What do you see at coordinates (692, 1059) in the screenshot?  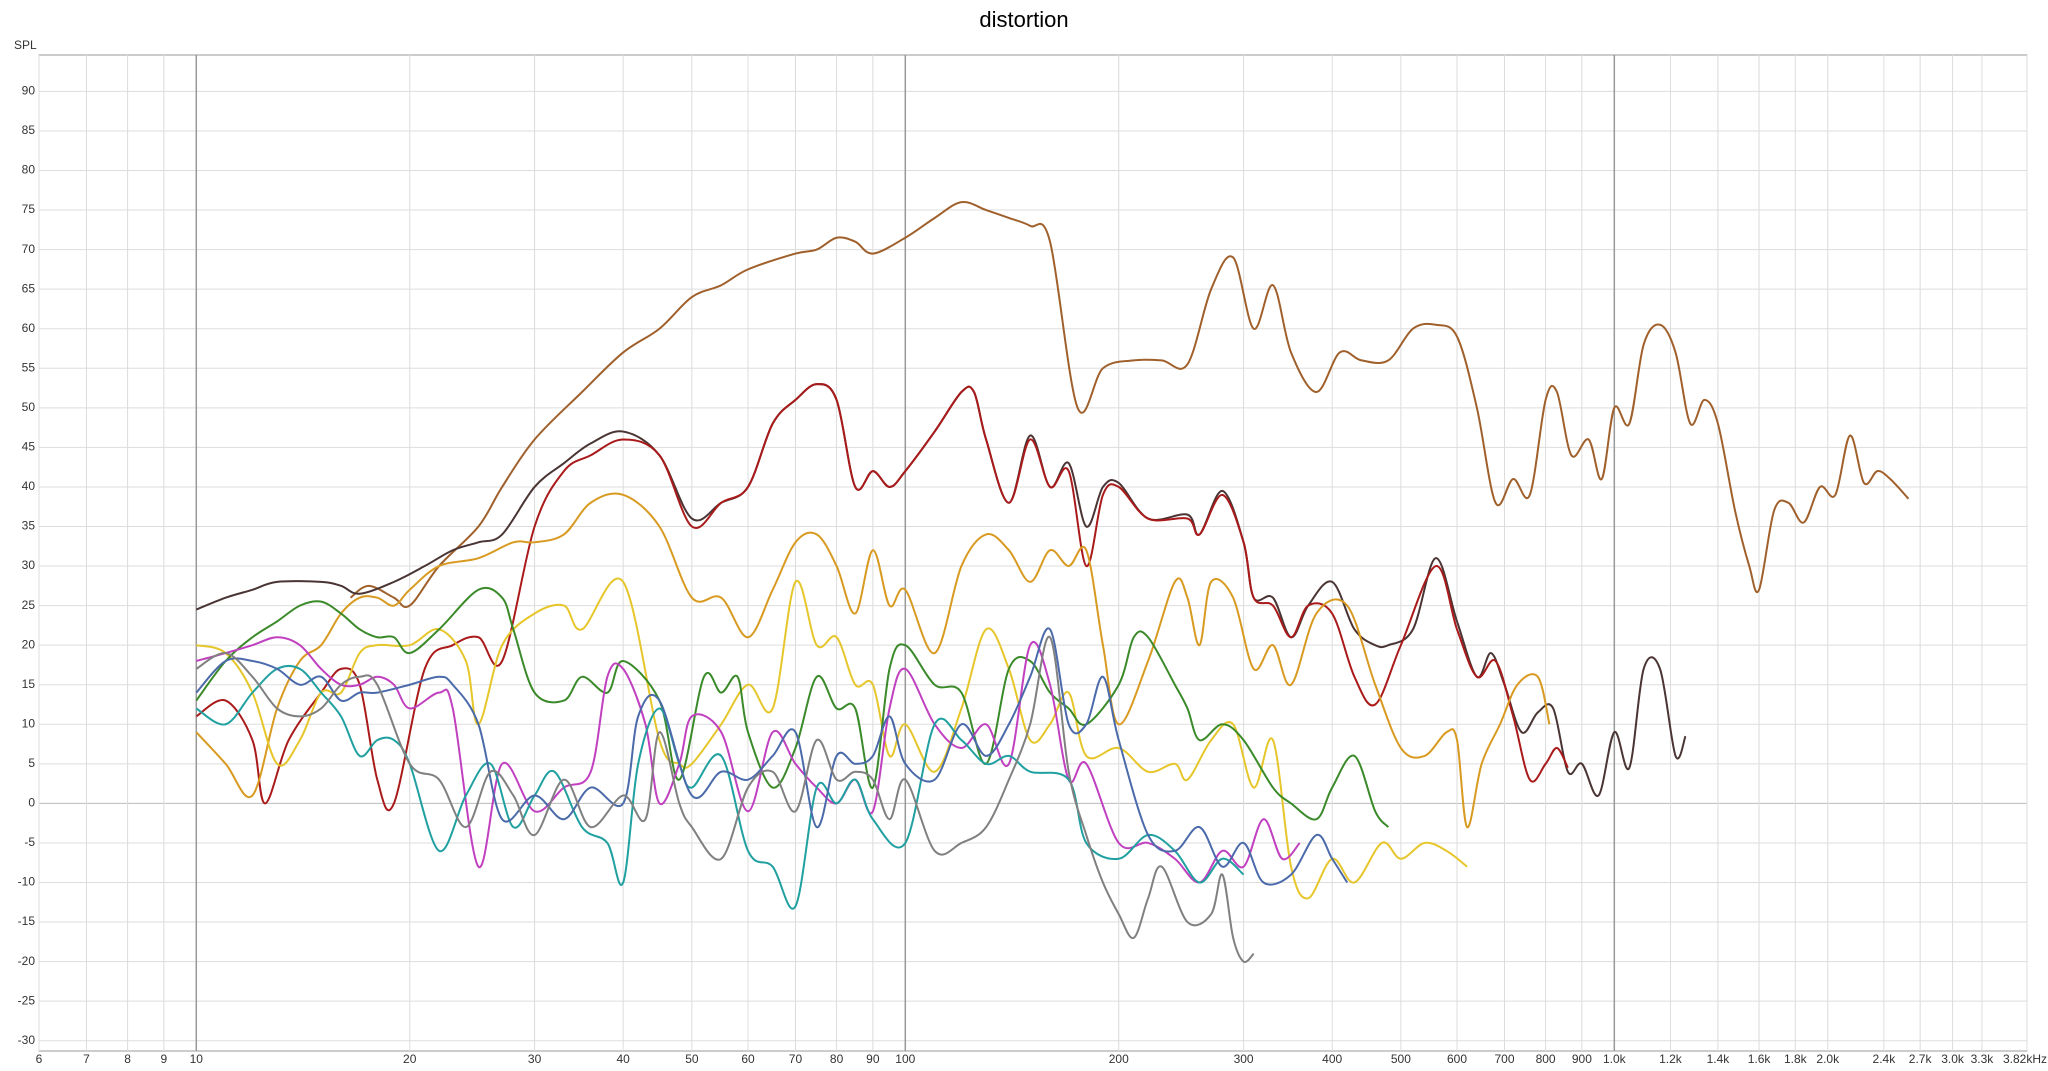 I see `x-tick-label: 50` at bounding box center [692, 1059].